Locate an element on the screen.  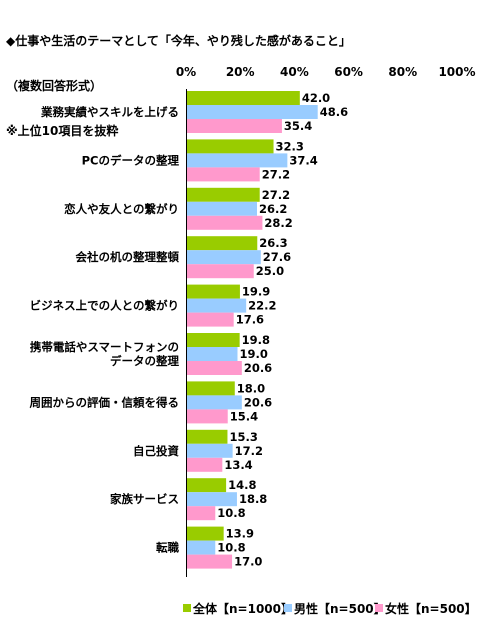
data-label: 19.9 is located at coordinates (256, 292).